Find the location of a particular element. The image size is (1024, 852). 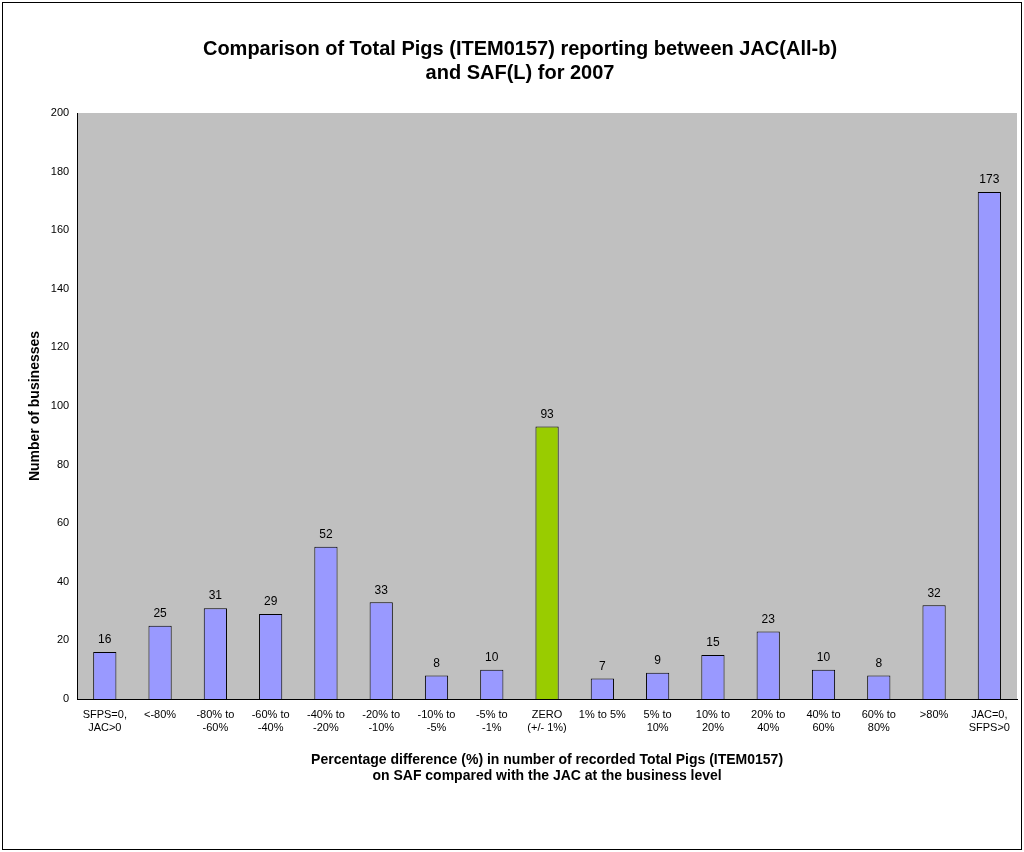

data-label: 9 is located at coordinates (658, 659).